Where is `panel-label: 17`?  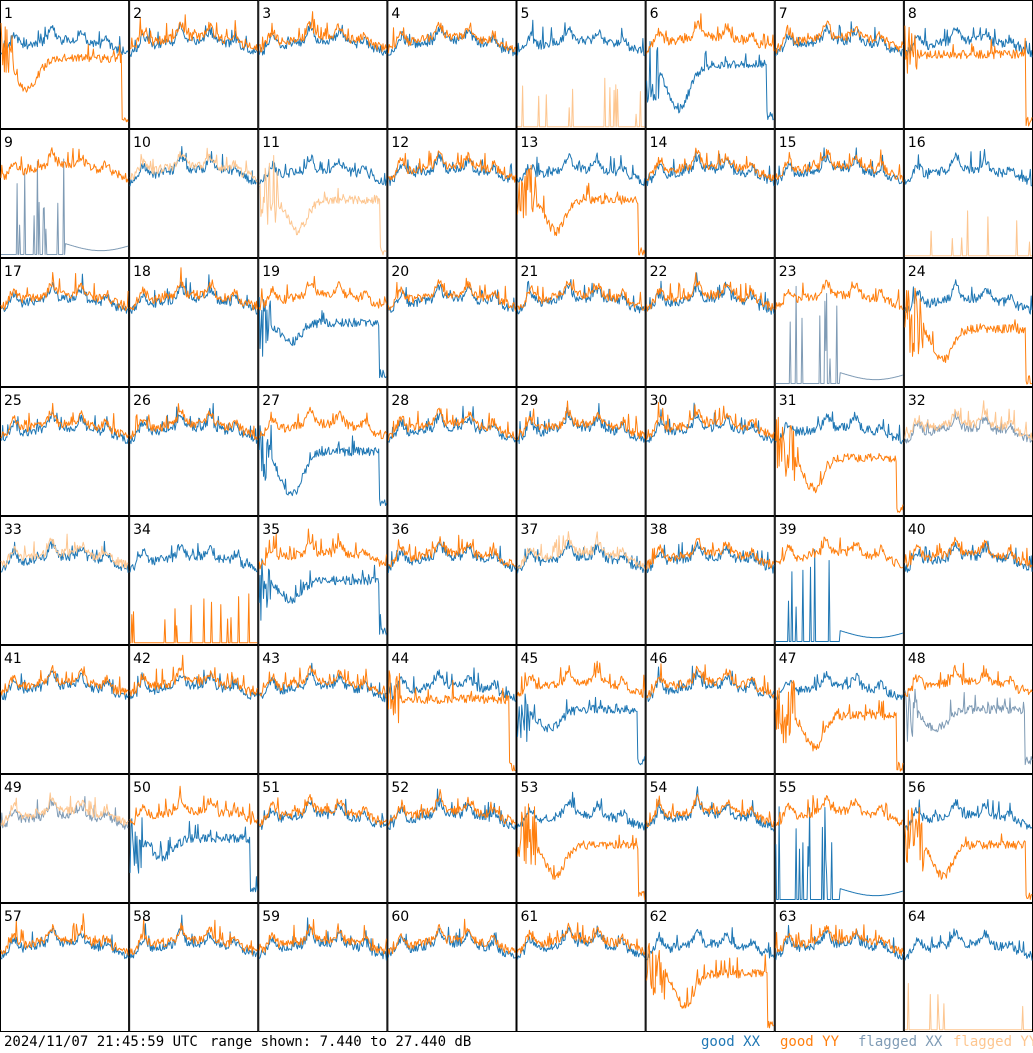 panel-label: 17 is located at coordinates (13, 272).